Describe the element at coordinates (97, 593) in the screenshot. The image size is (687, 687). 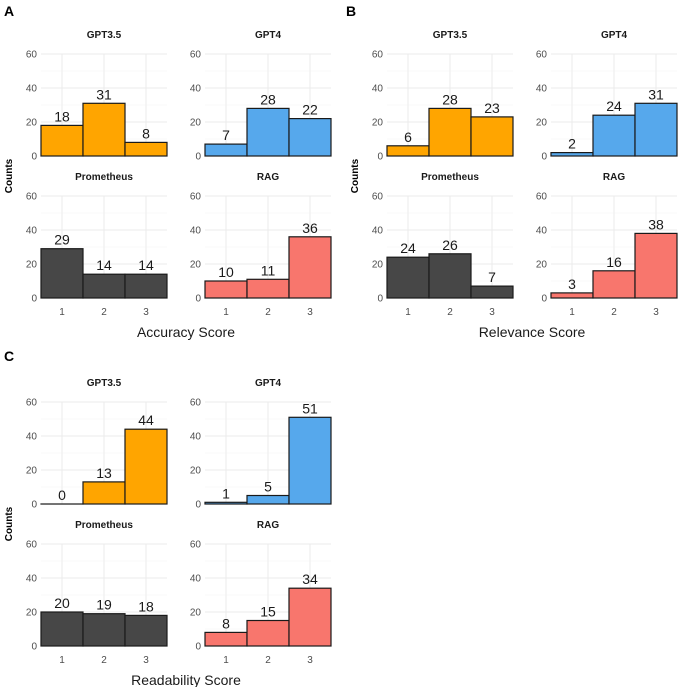
I see `facet-prometheus: Prometheus 0 20 40 60 20 19 18 1 2 3` at that location.